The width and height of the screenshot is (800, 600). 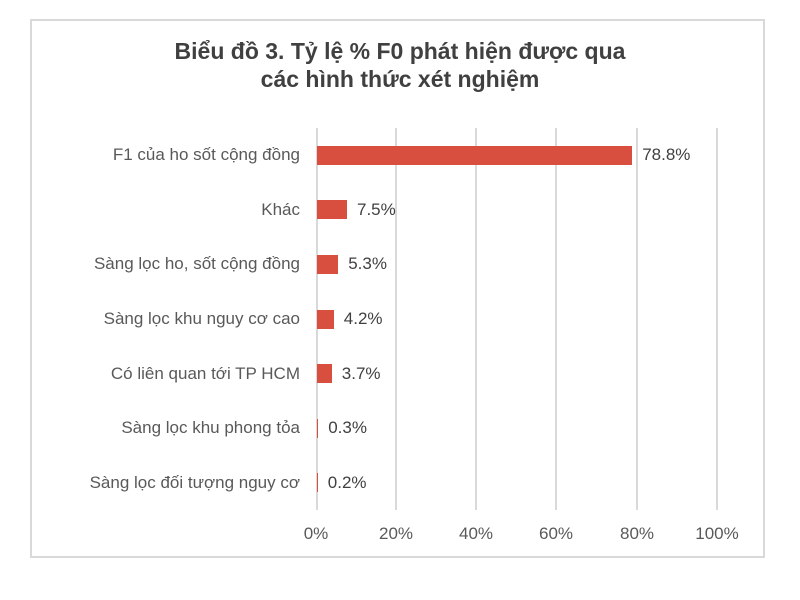 I want to click on data-label: 0.3%, so click(x=347, y=428).